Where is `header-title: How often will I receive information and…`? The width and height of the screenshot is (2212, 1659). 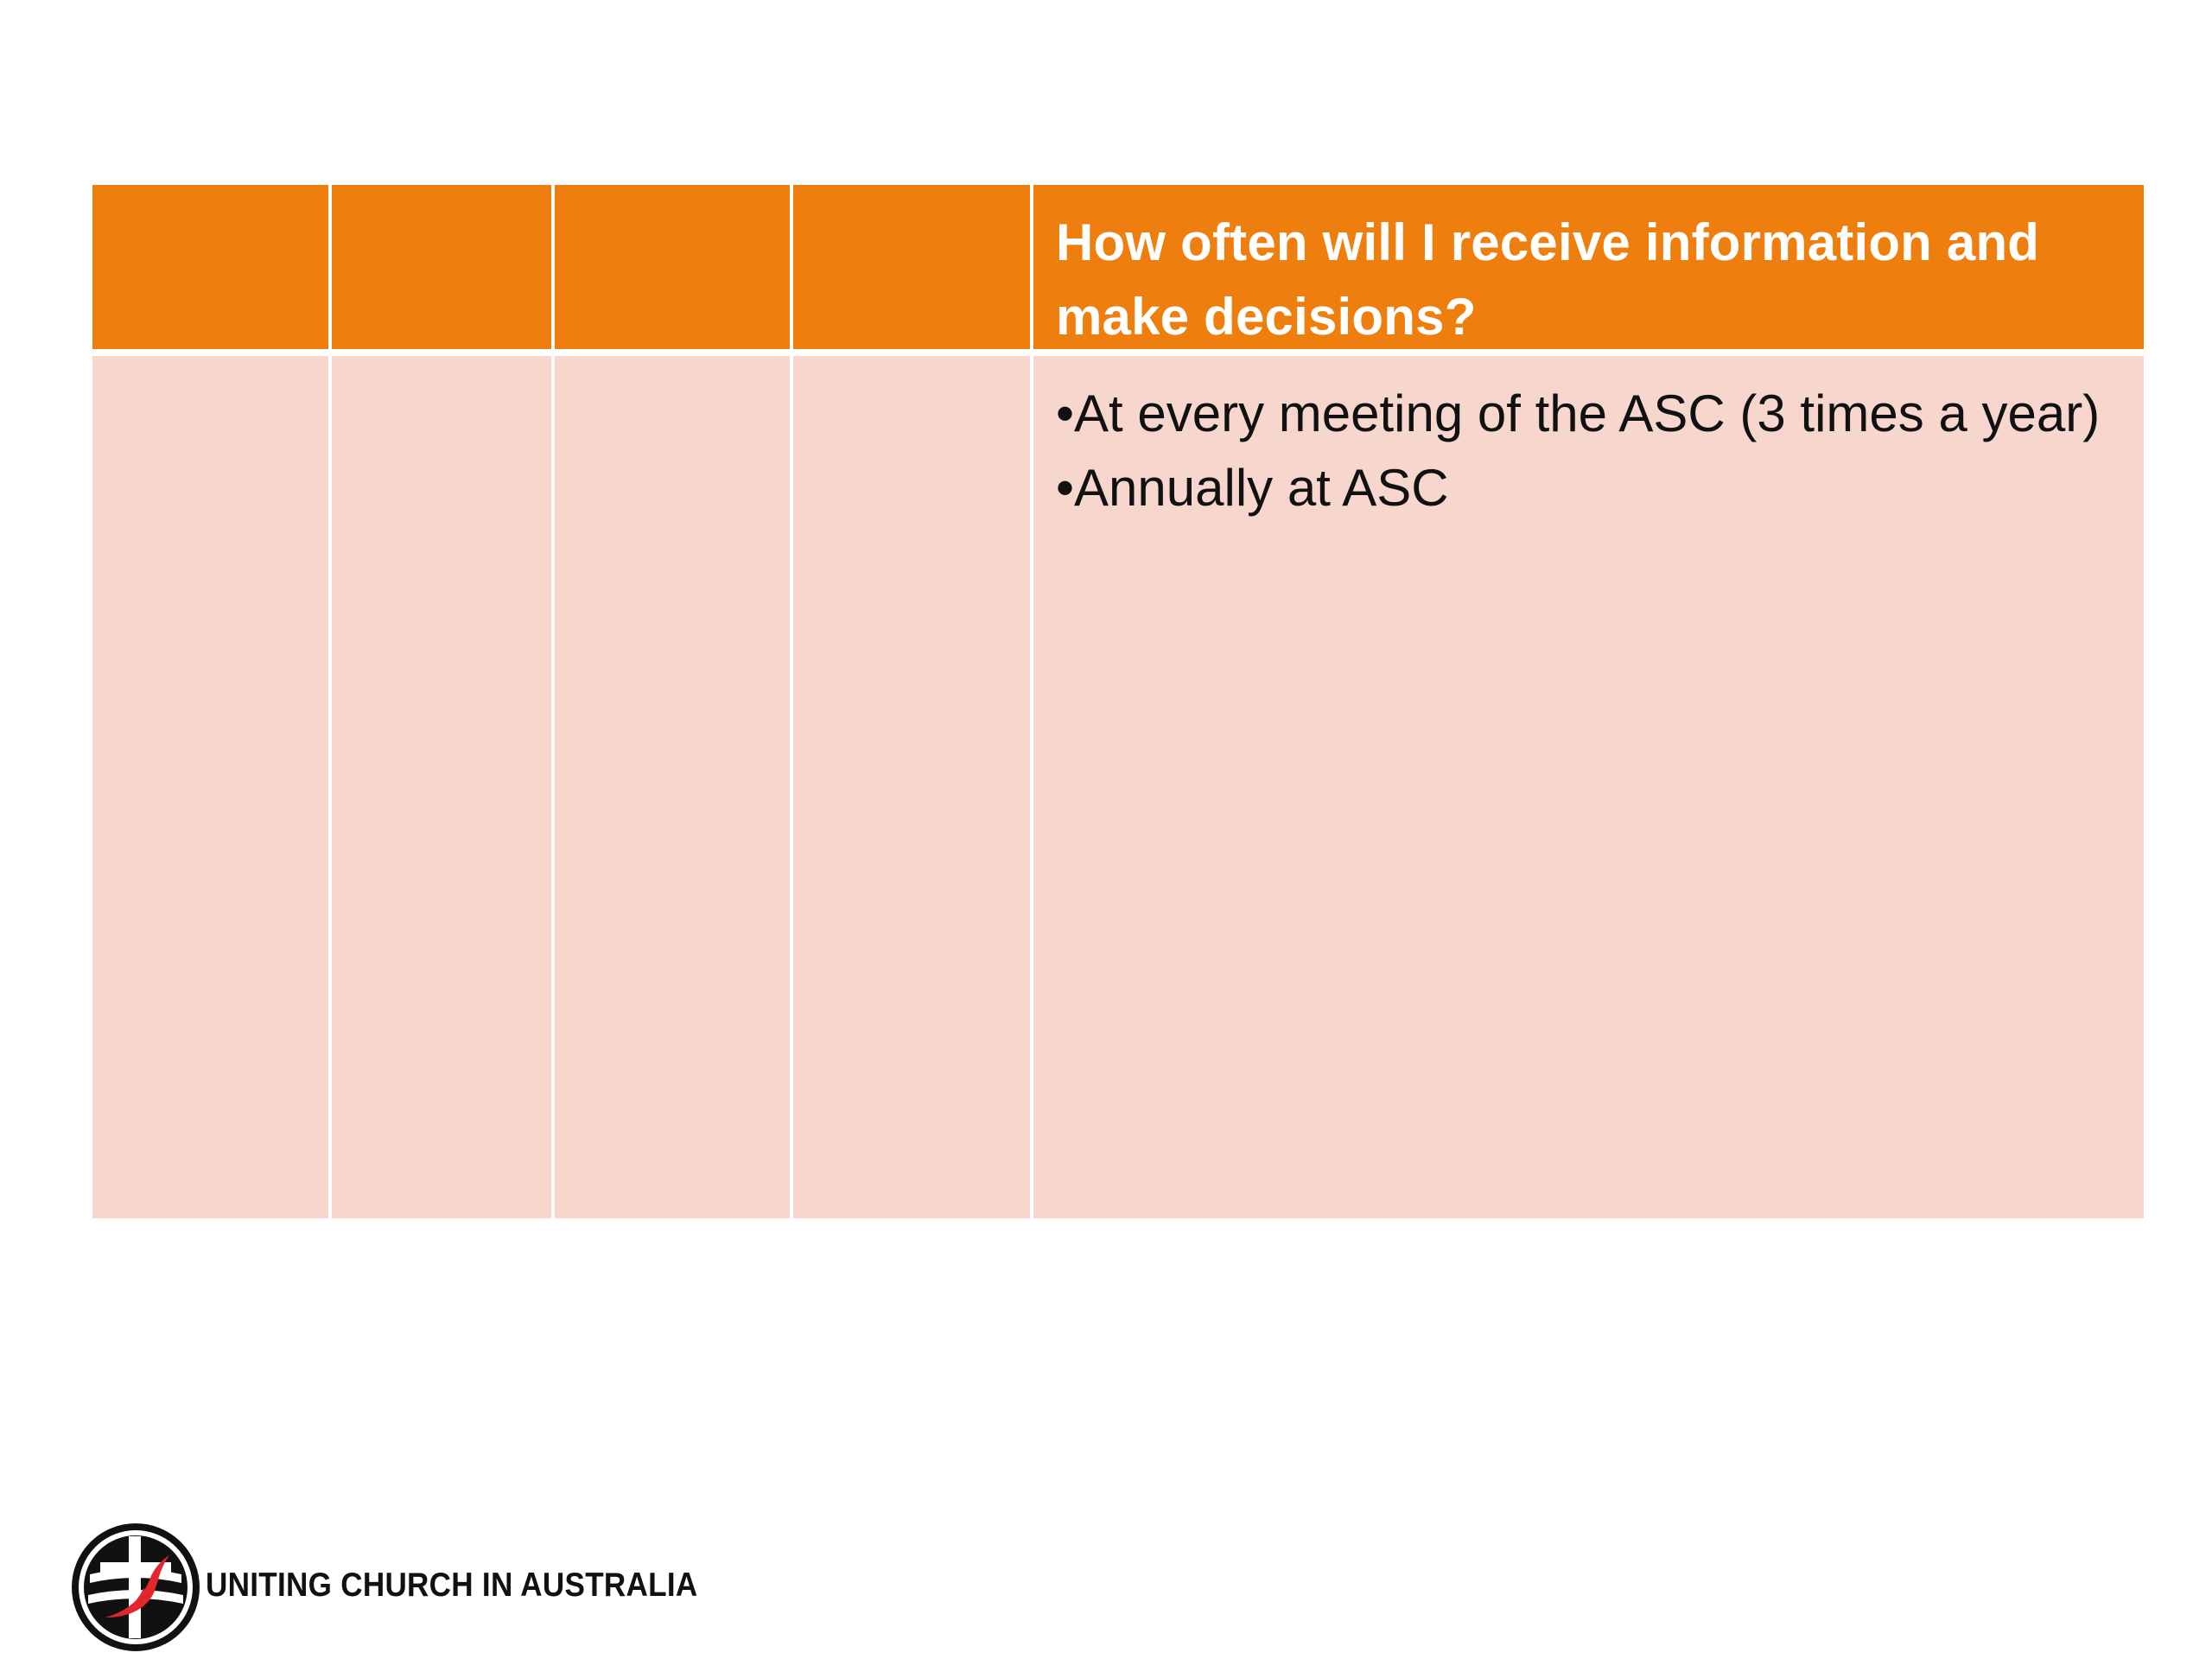
header-title: How often will I receive information and… is located at coordinates (1548, 279).